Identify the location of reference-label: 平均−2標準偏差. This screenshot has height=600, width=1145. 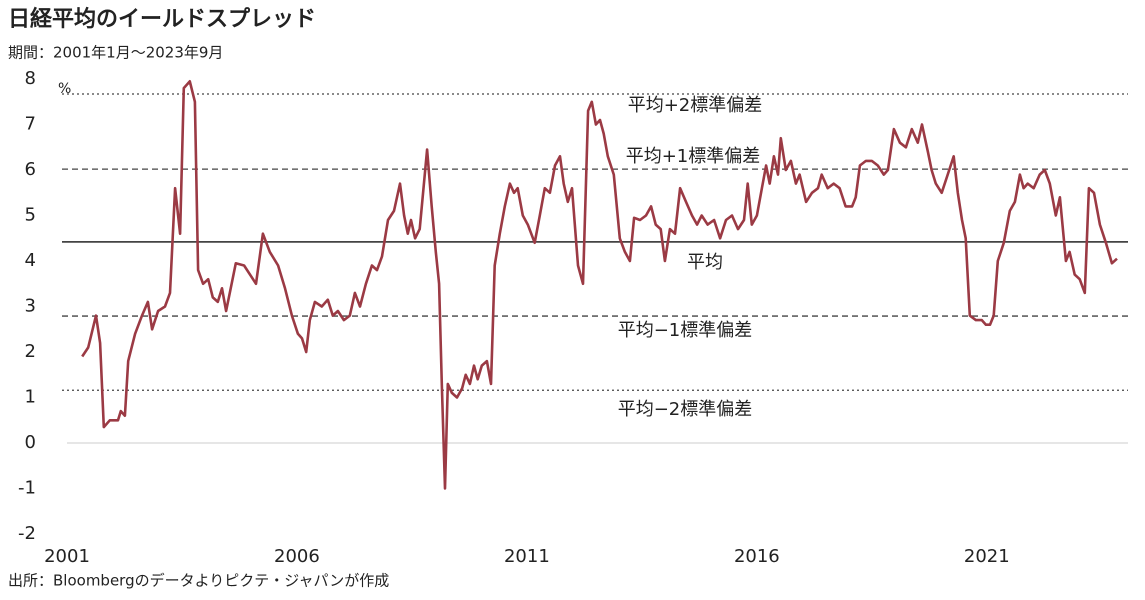
(685, 409).